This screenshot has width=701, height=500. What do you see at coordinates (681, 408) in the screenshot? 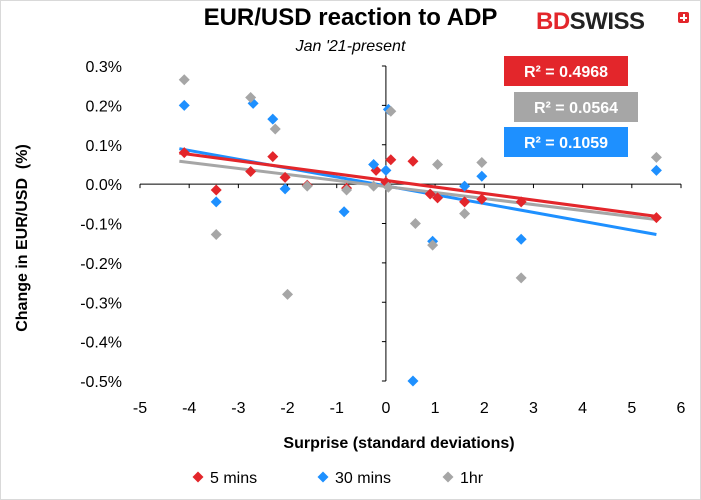
I see `x-tick-label: 6` at bounding box center [681, 408].